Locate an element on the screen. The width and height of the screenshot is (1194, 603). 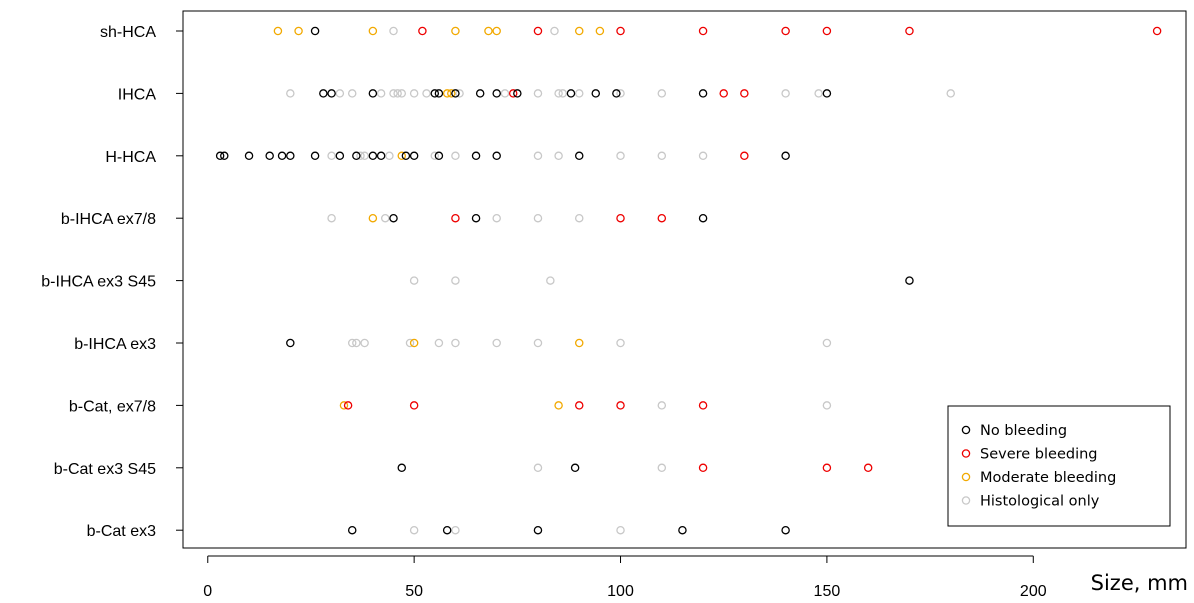
x-tick-label: 150 is located at coordinates (827, 591).